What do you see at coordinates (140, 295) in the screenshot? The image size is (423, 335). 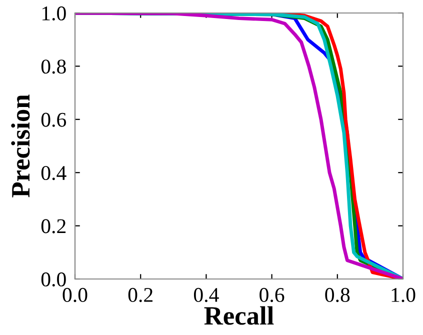 I see `x-tick-label: 0.2` at bounding box center [140, 295].